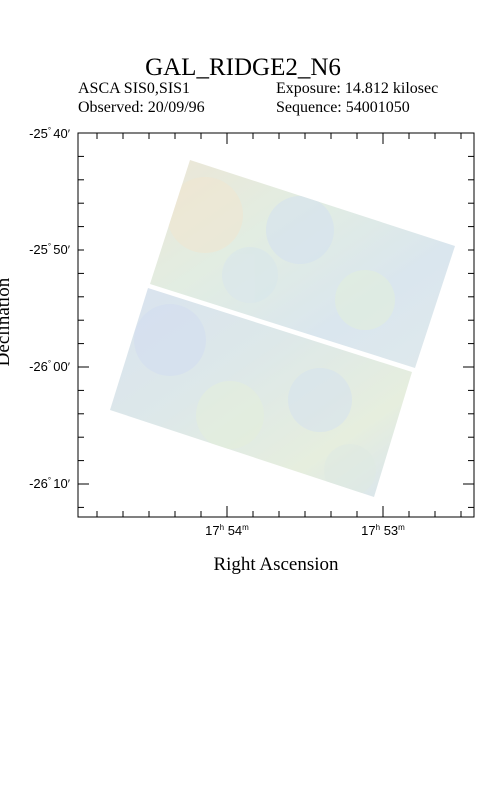  What do you see at coordinates (50, 133) in the screenshot?
I see `y-tick-label: -25° 40′` at bounding box center [50, 133].